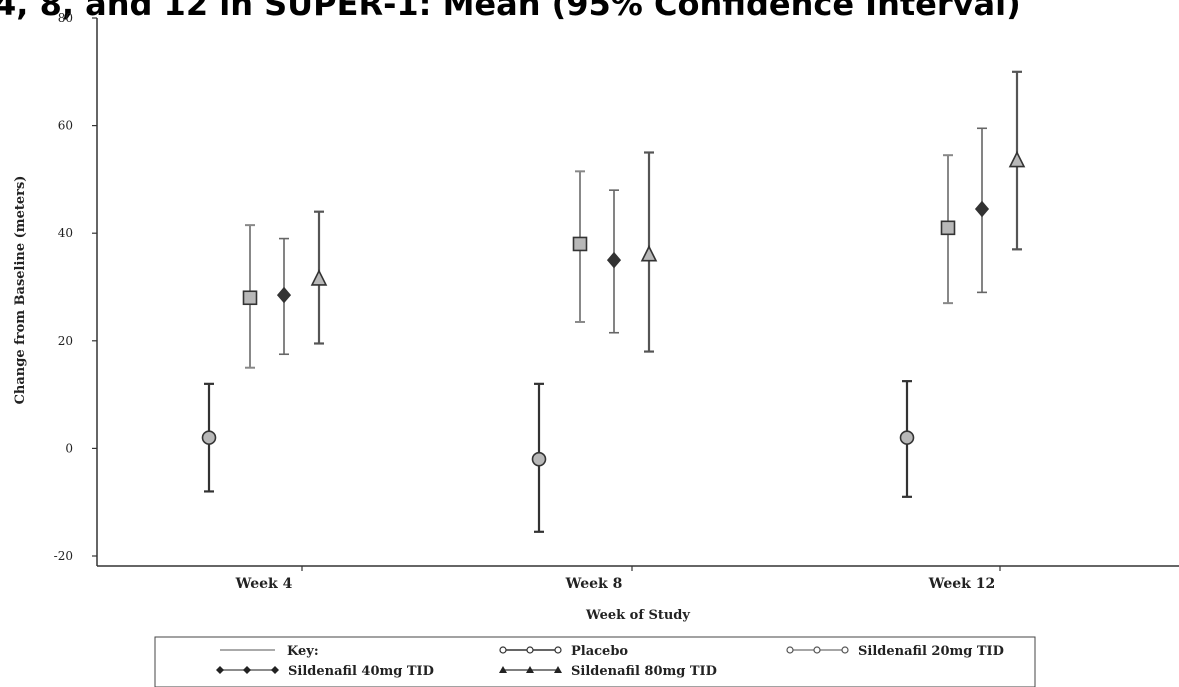 This screenshot has height=687, width=1179. Describe the element at coordinates (69, 448) in the screenshot. I see `y-tick-label: 0` at that location.